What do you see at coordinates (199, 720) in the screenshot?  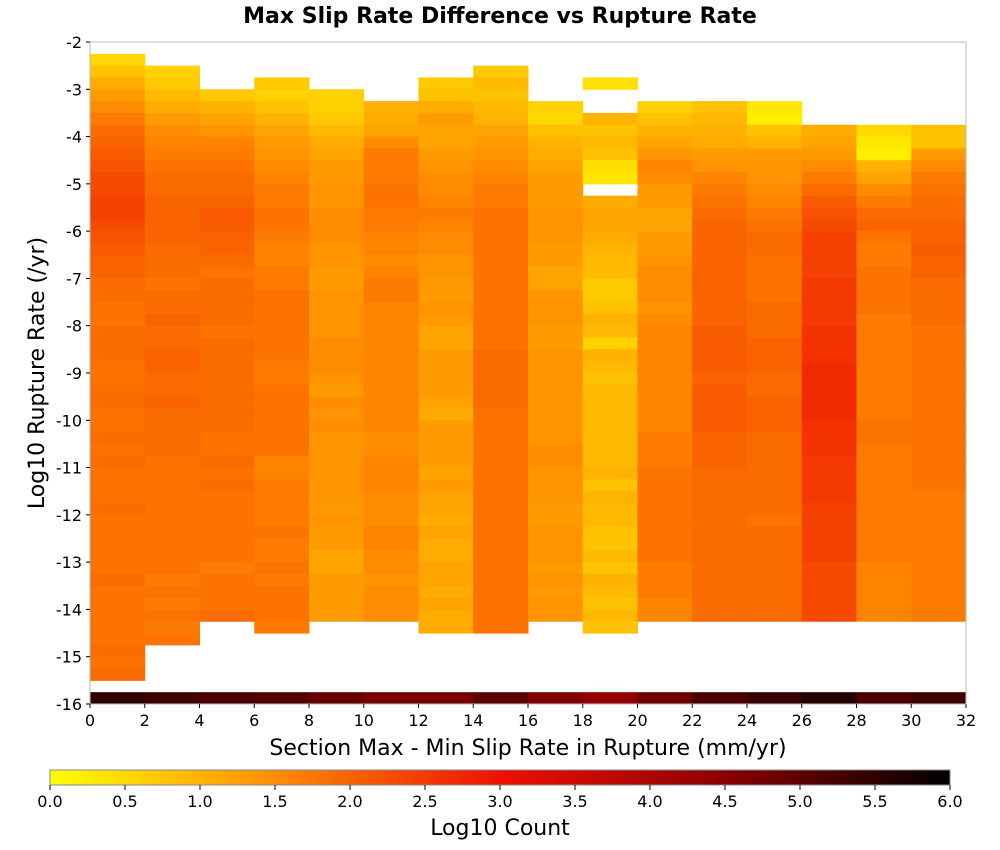 I see `x-tick-label: 4` at bounding box center [199, 720].